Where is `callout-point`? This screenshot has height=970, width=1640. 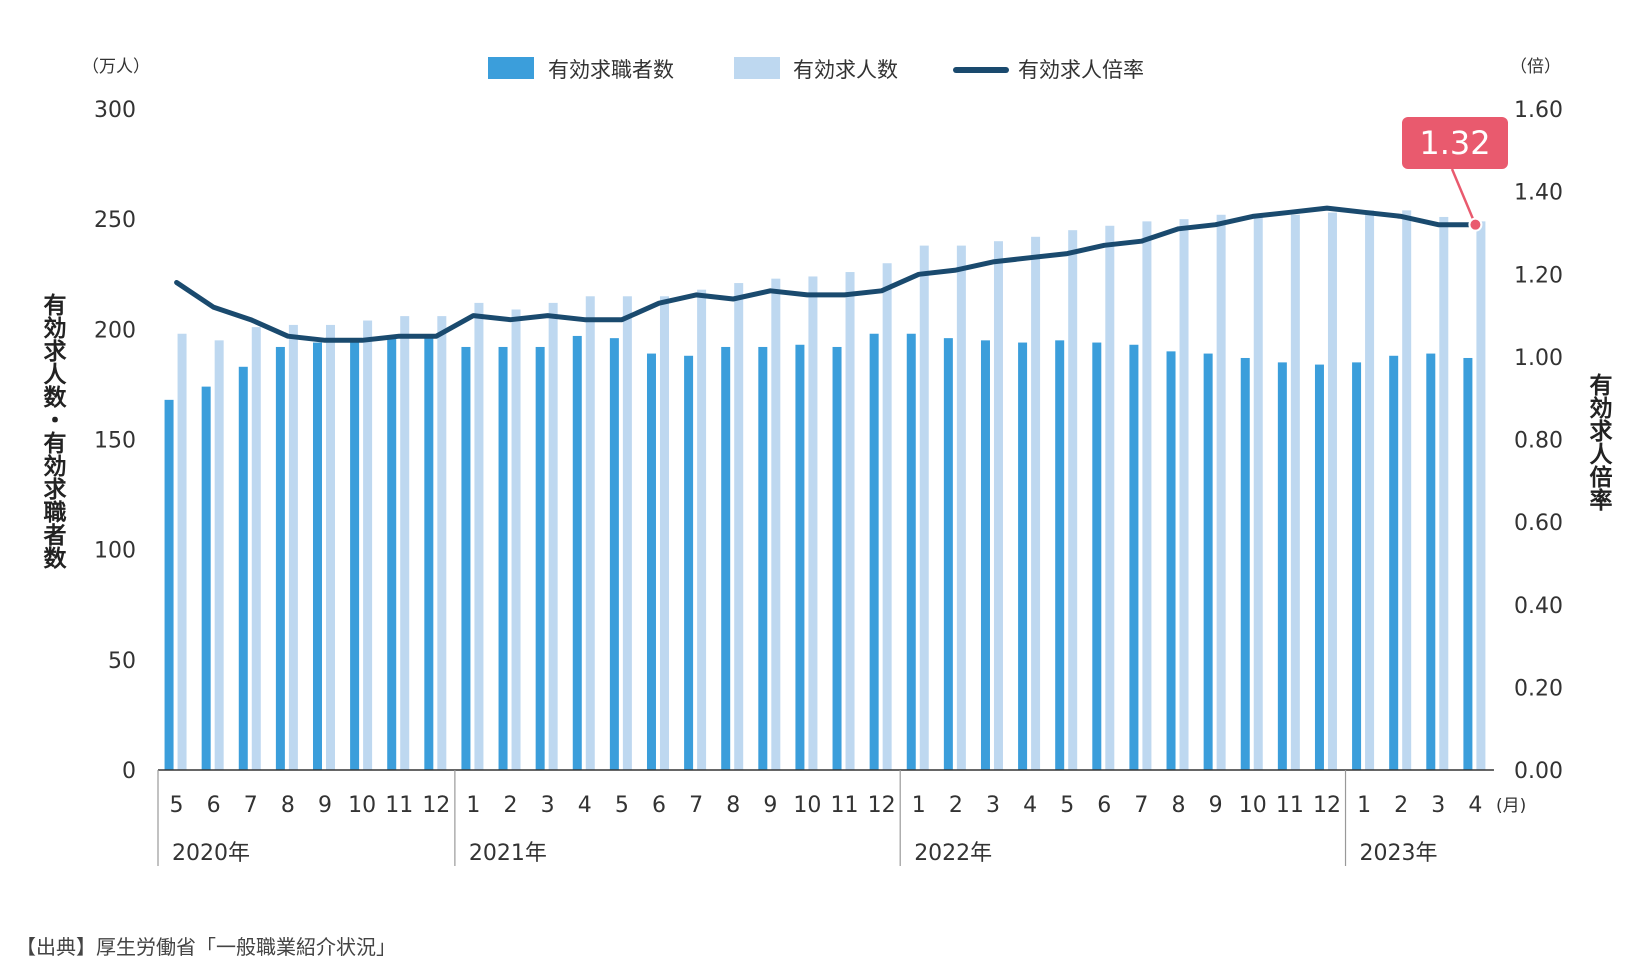 callout-point is located at coordinates (1475, 224).